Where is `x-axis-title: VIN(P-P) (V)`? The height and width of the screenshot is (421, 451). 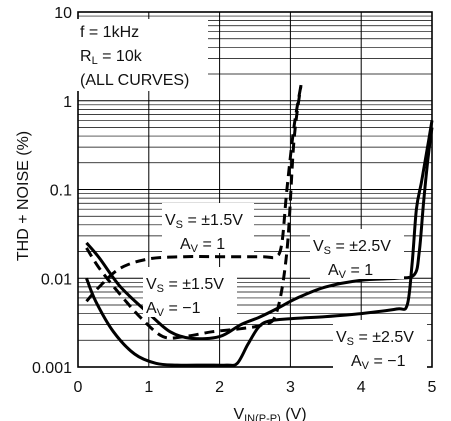 x-axis-title: VIN(P-P) (V) is located at coordinates (269, 413).